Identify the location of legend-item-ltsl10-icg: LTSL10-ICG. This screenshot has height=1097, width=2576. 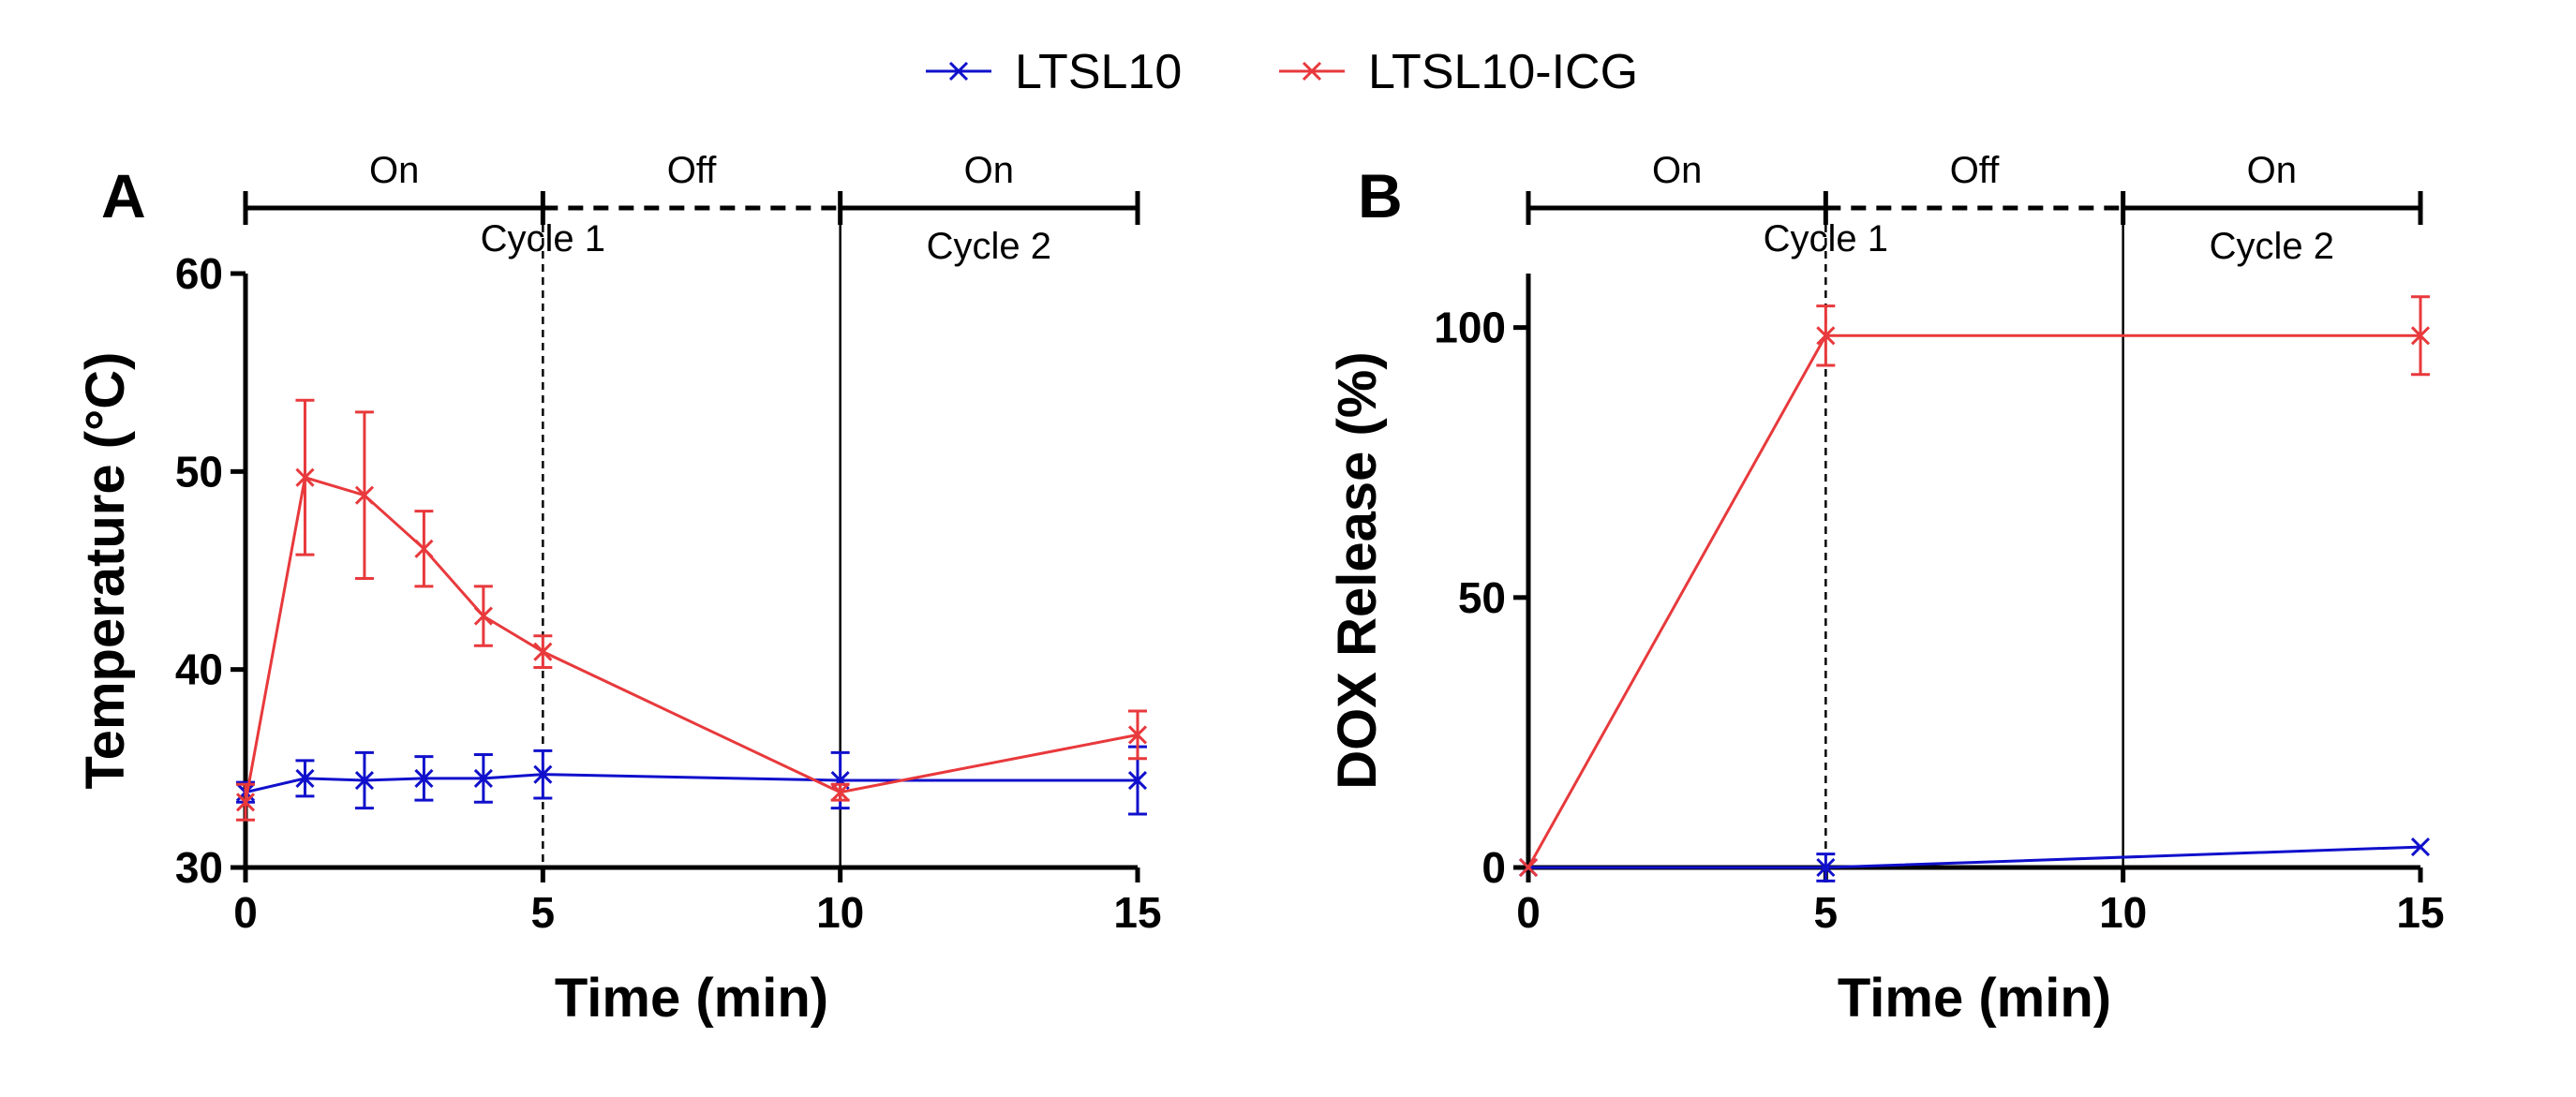
(1458, 72).